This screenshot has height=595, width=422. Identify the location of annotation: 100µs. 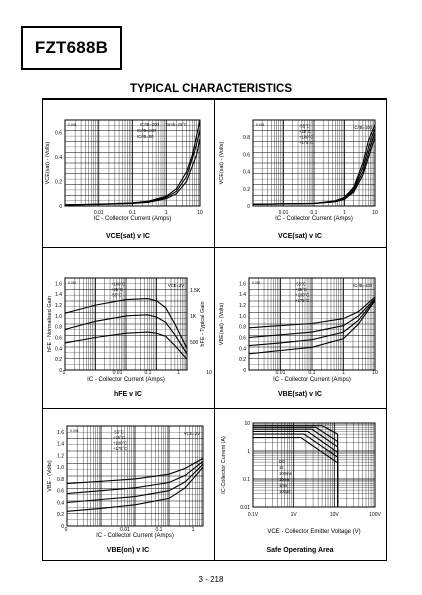
(285, 491).